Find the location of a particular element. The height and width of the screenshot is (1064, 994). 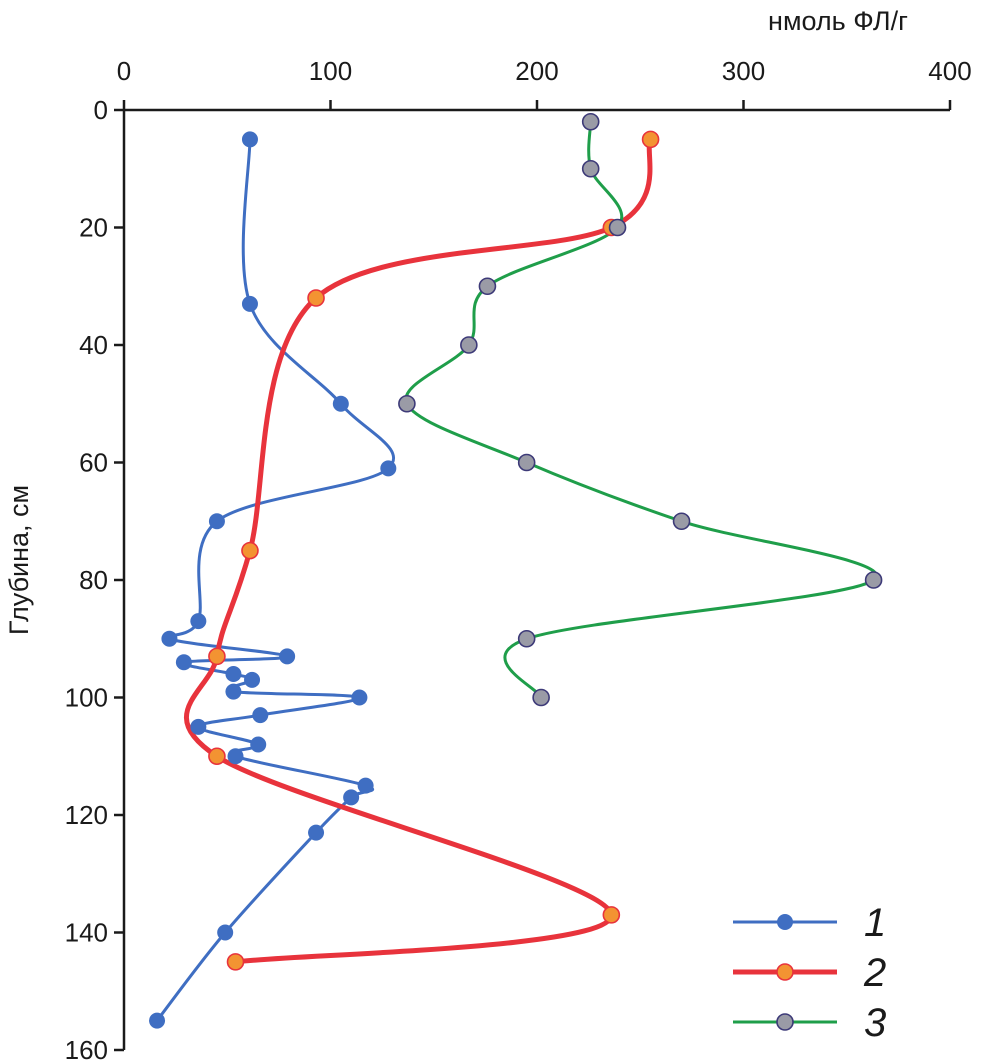

y-tick-label: 120 is located at coordinates (86, 815).